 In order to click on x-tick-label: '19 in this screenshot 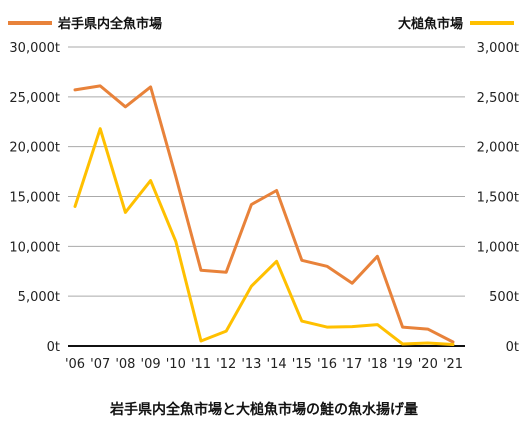, I will do `click(403, 364)`.